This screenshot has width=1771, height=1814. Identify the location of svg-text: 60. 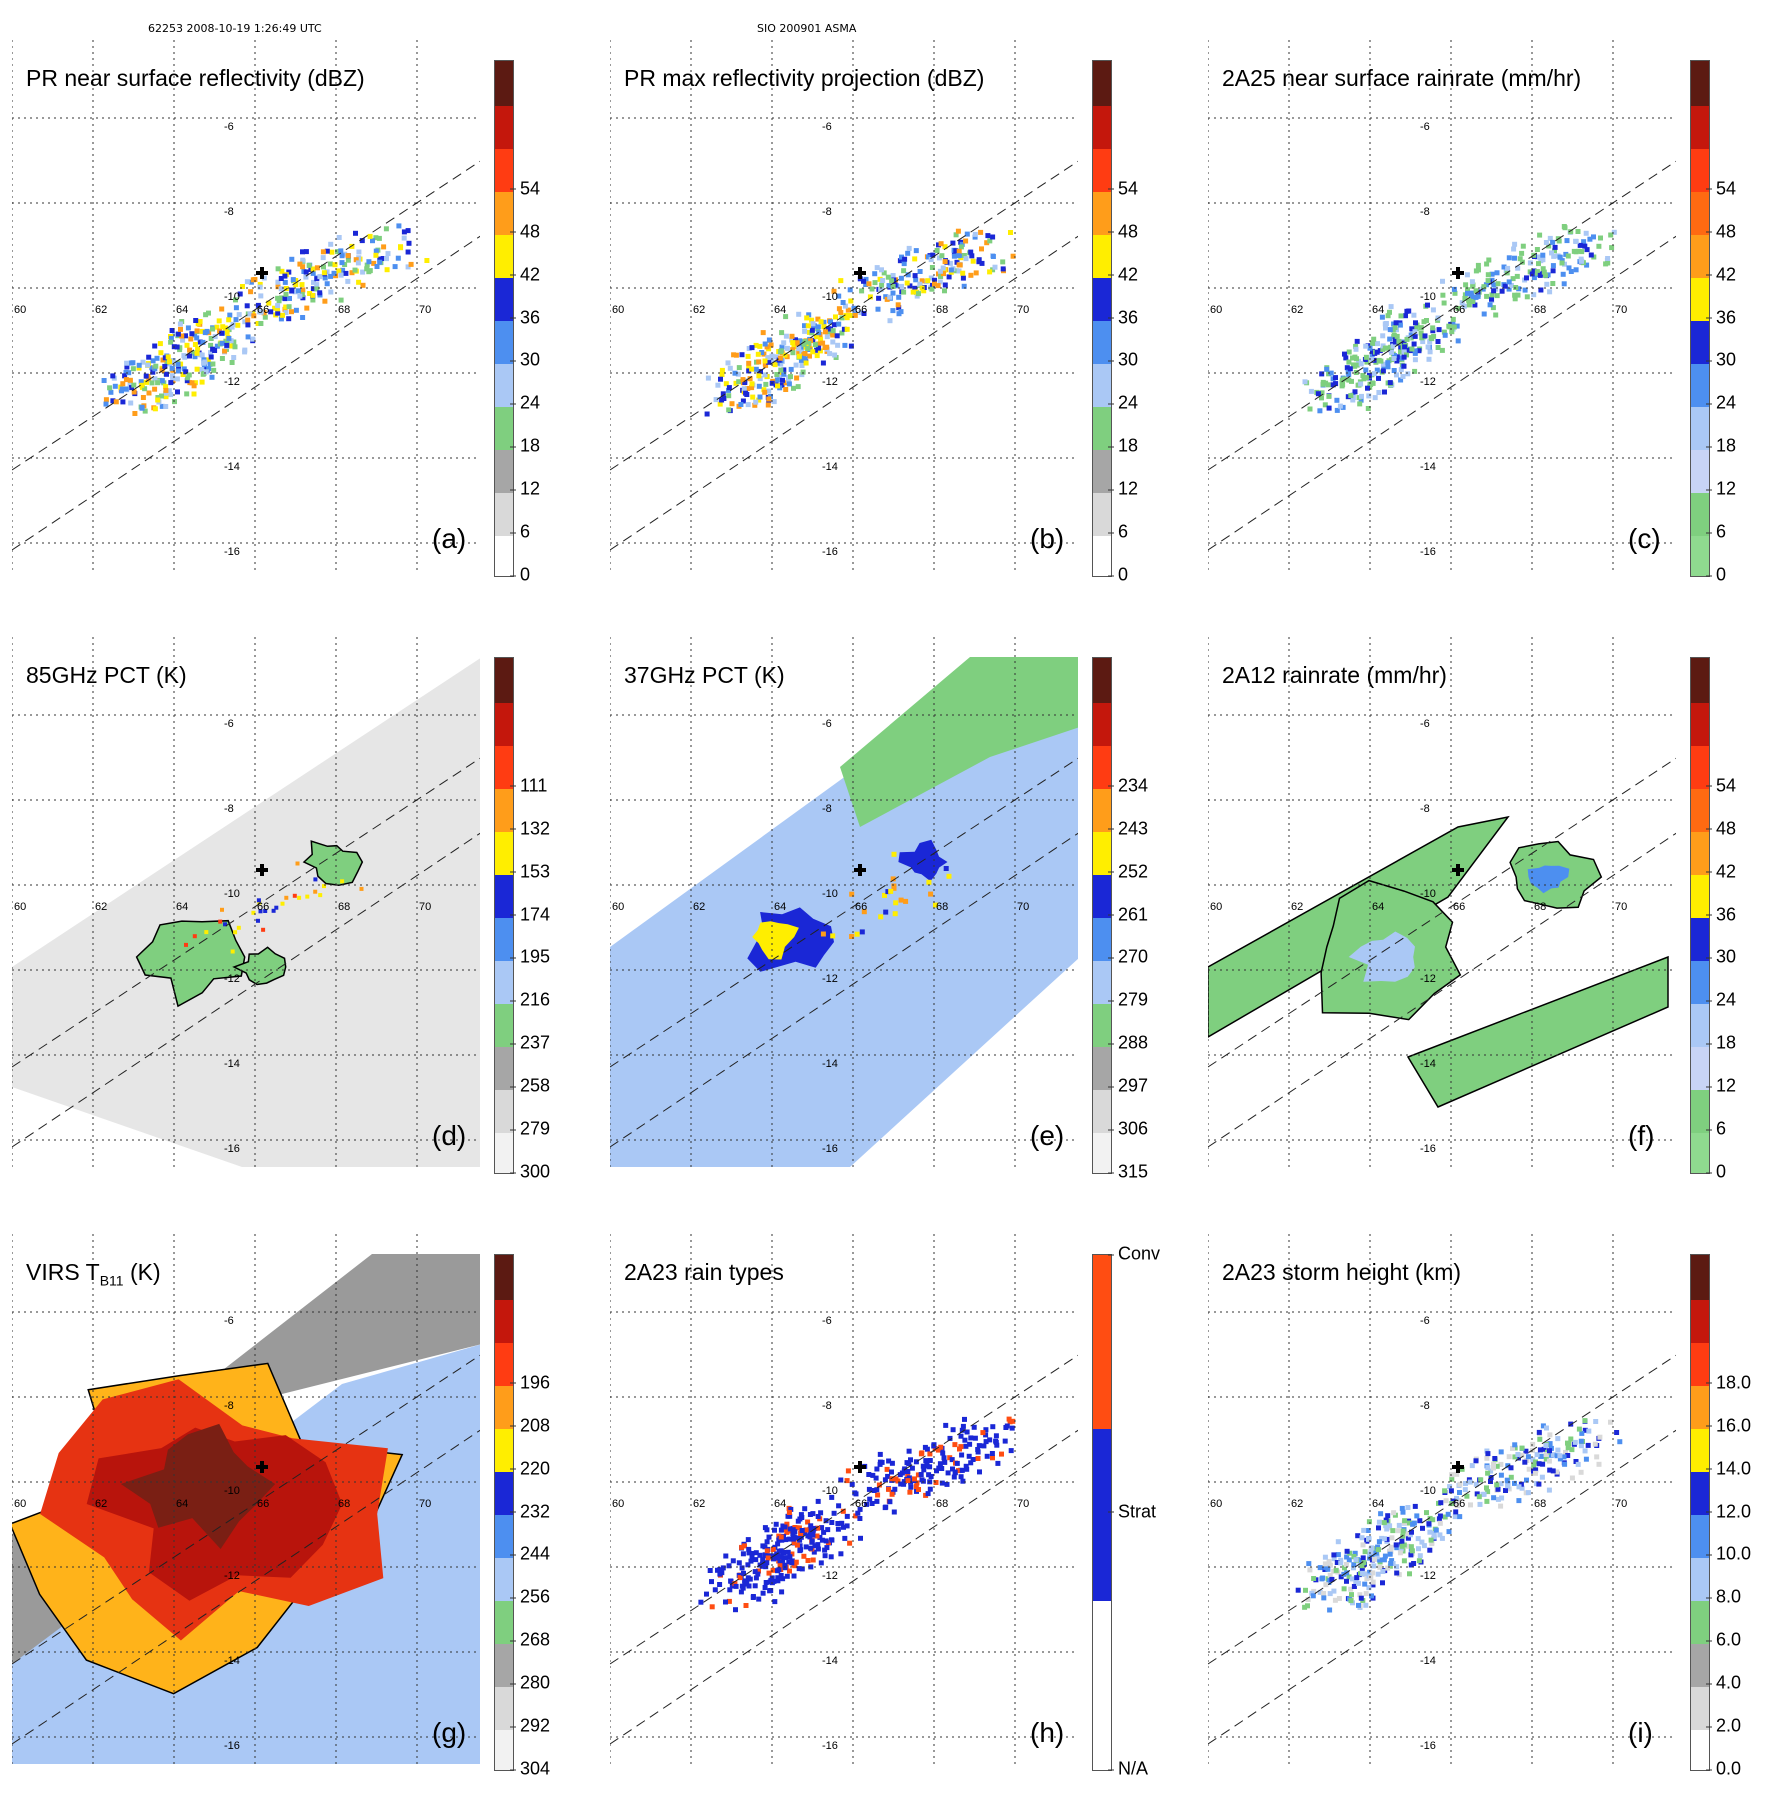
(1216, 310).